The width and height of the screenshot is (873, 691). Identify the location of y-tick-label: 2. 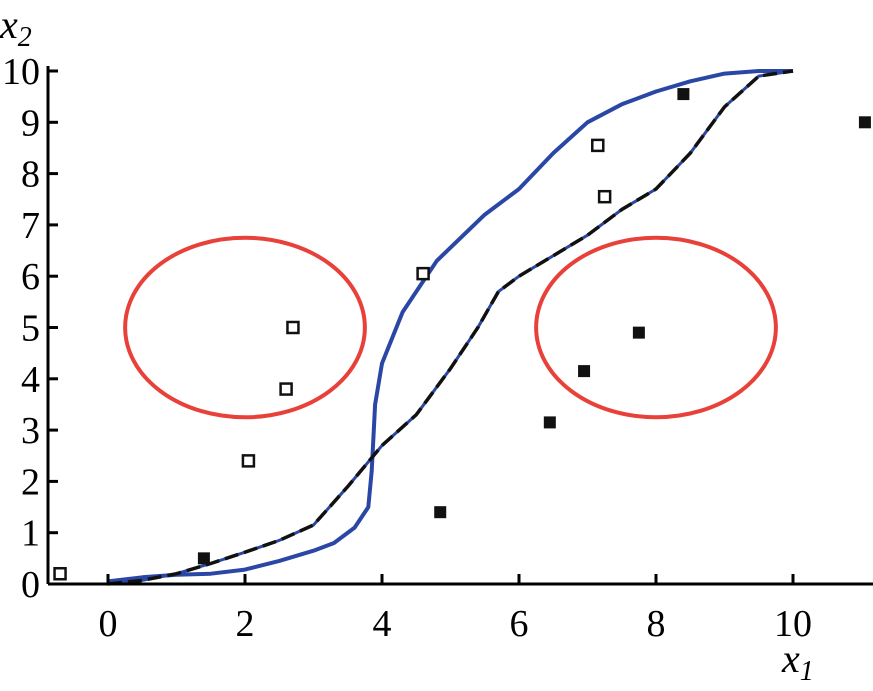
(30, 482).